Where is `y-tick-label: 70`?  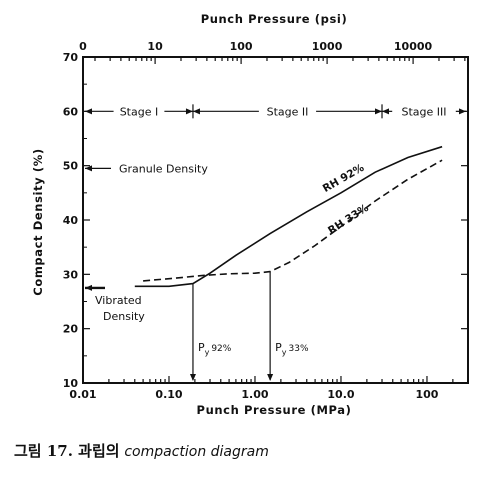
y-tick-label: 70 is located at coordinates (71, 57).